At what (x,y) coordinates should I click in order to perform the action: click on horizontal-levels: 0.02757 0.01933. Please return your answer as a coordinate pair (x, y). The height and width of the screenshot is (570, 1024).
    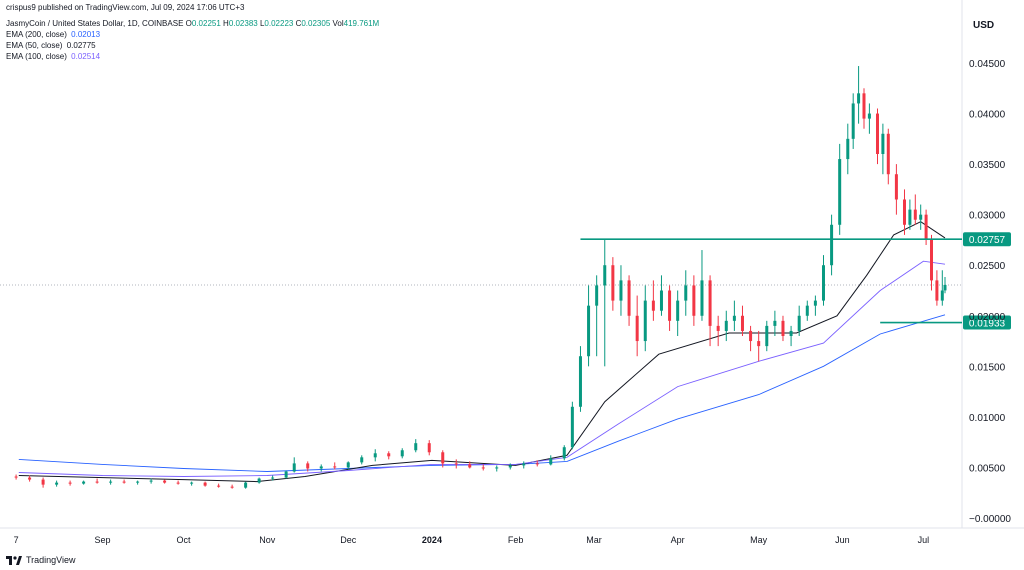
    Looking at the image, I should click on (795, 281).